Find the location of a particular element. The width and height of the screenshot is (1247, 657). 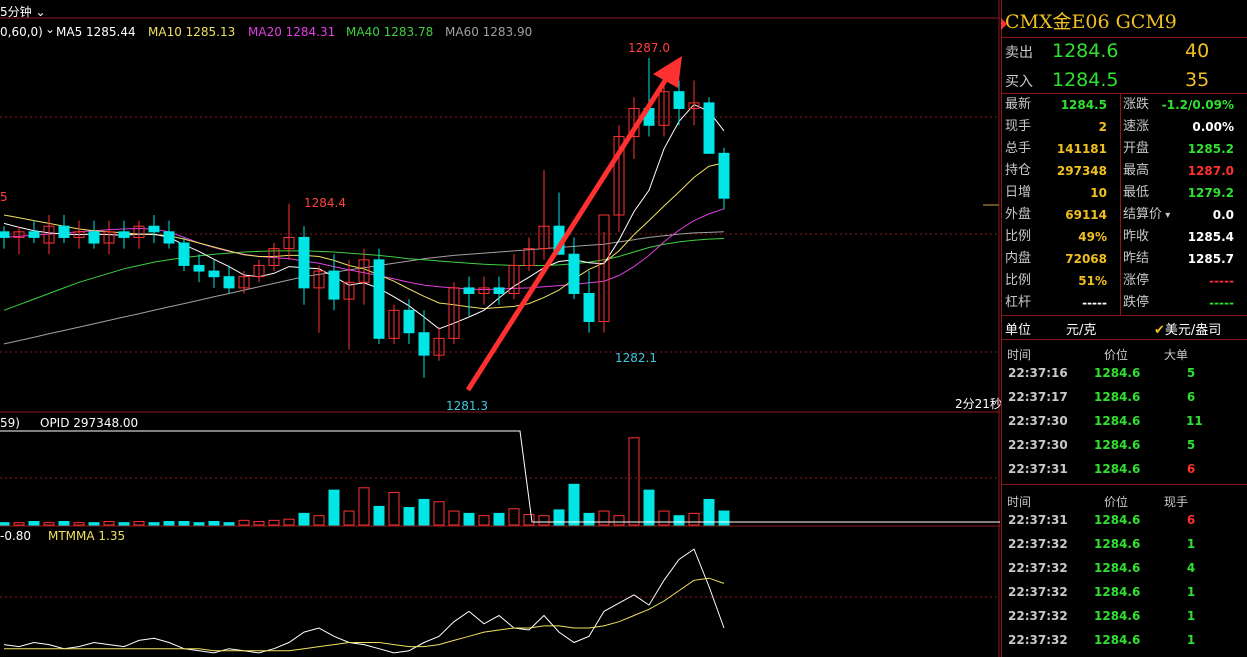

stat-label: 外盘 is located at coordinates (1018, 214).